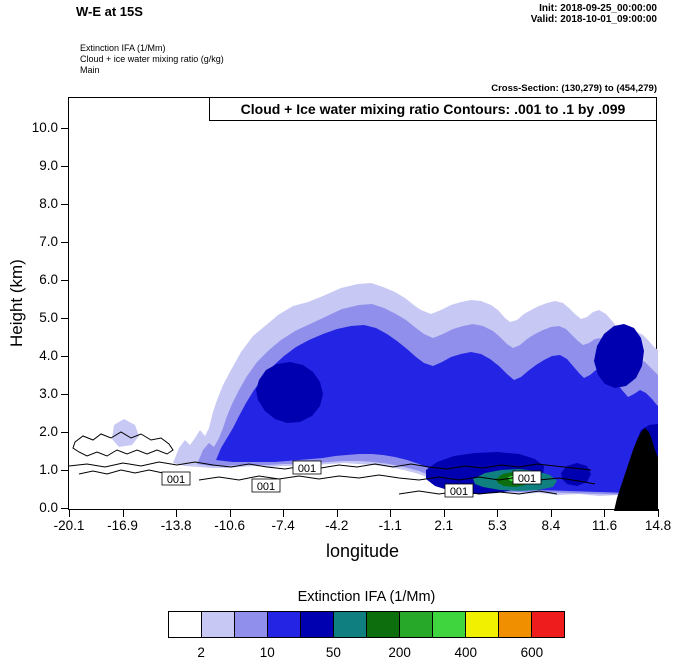 The height and width of the screenshot is (667, 674). What do you see at coordinates (366, 653) in the screenshot?
I see `legend-scale-labels: 2 10 50 200 400 600` at bounding box center [366, 653].